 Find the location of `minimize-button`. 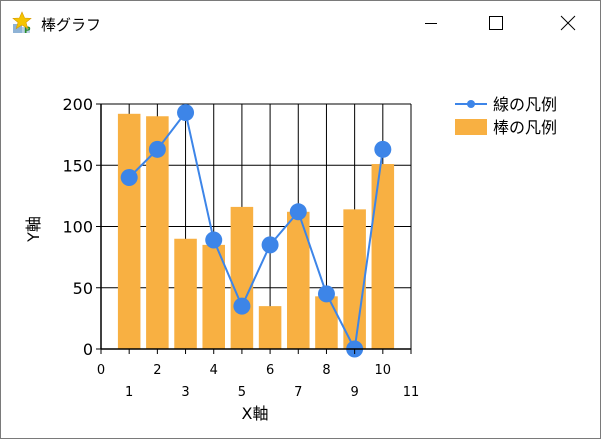

minimize-button is located at coordinates (431, 23).